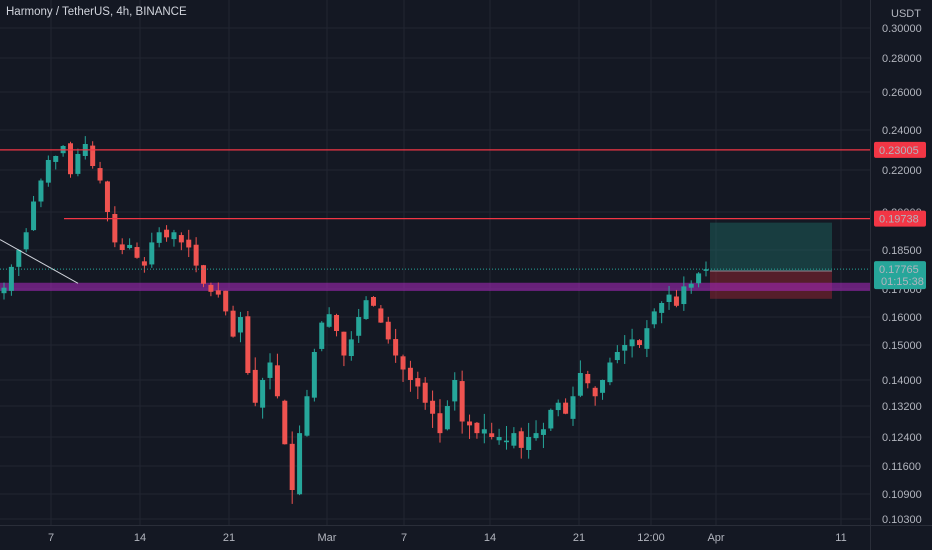 The image size is (932, 550). What do you see at coordinates (651, 538) in the screenshot?
I see `x-tick-label: 12:00` at bounding box center [651, 538].